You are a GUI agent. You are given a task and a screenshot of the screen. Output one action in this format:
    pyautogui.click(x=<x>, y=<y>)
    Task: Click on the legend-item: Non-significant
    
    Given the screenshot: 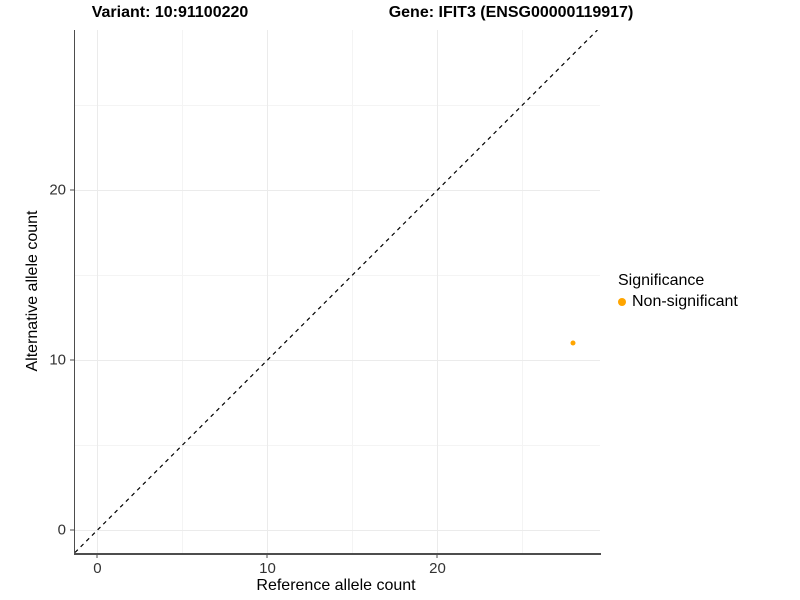 What is the action you would take?
    pyautogui.click(x=678, y=301)
    